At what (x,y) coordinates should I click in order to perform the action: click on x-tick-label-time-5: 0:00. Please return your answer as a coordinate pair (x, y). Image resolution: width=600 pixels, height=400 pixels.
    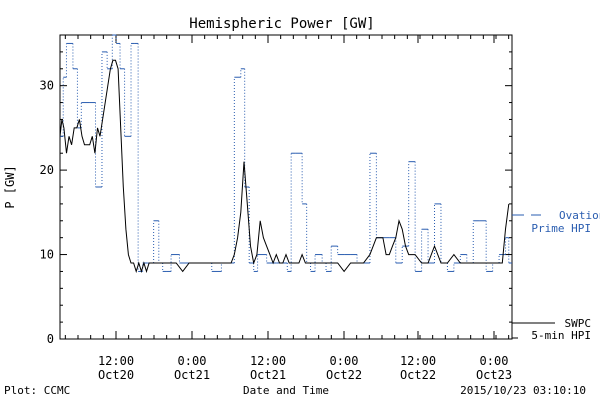
    Looking at the image, I should click on (494, 361).